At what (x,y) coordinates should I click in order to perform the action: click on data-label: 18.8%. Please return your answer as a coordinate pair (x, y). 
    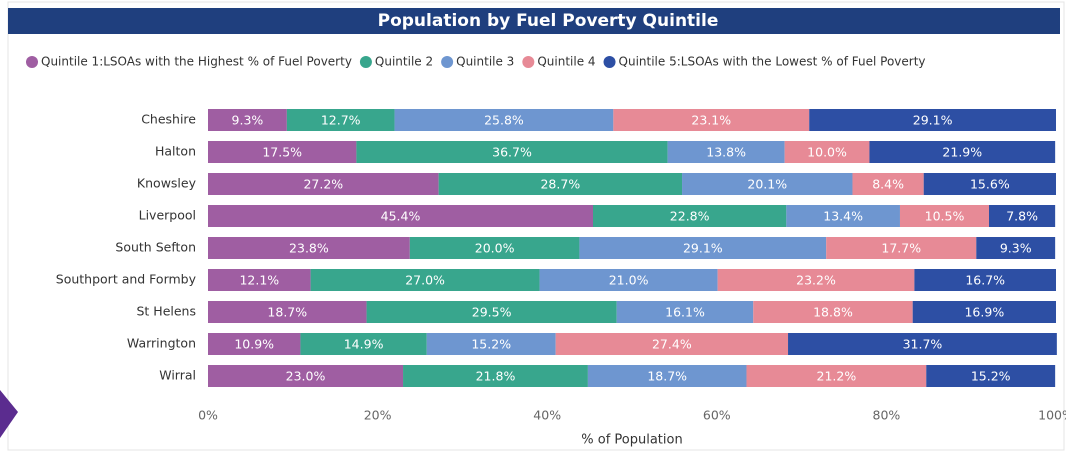
    Looking at the image, I should click on (833, 312).